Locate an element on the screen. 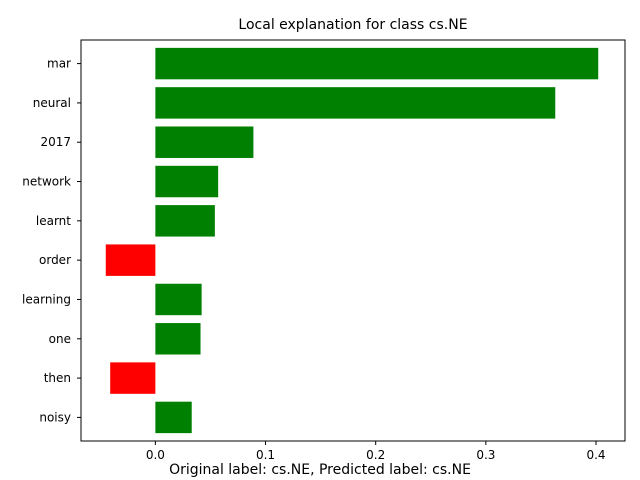 This screenshot has width=640, height=480. bar-learning is located at coordinates (178, 299).